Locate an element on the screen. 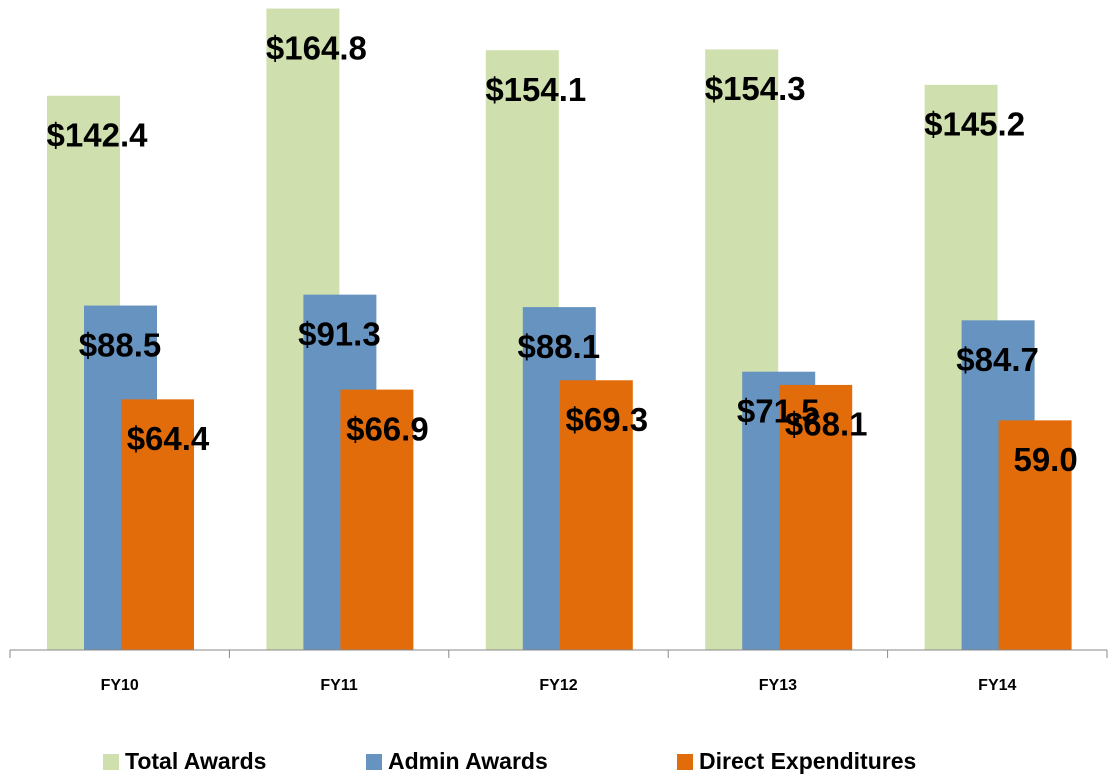 Image resolution: width=1114 pixels, height=779 pixels. x-tick-label: FY14 is located at coordinates (997, 685).